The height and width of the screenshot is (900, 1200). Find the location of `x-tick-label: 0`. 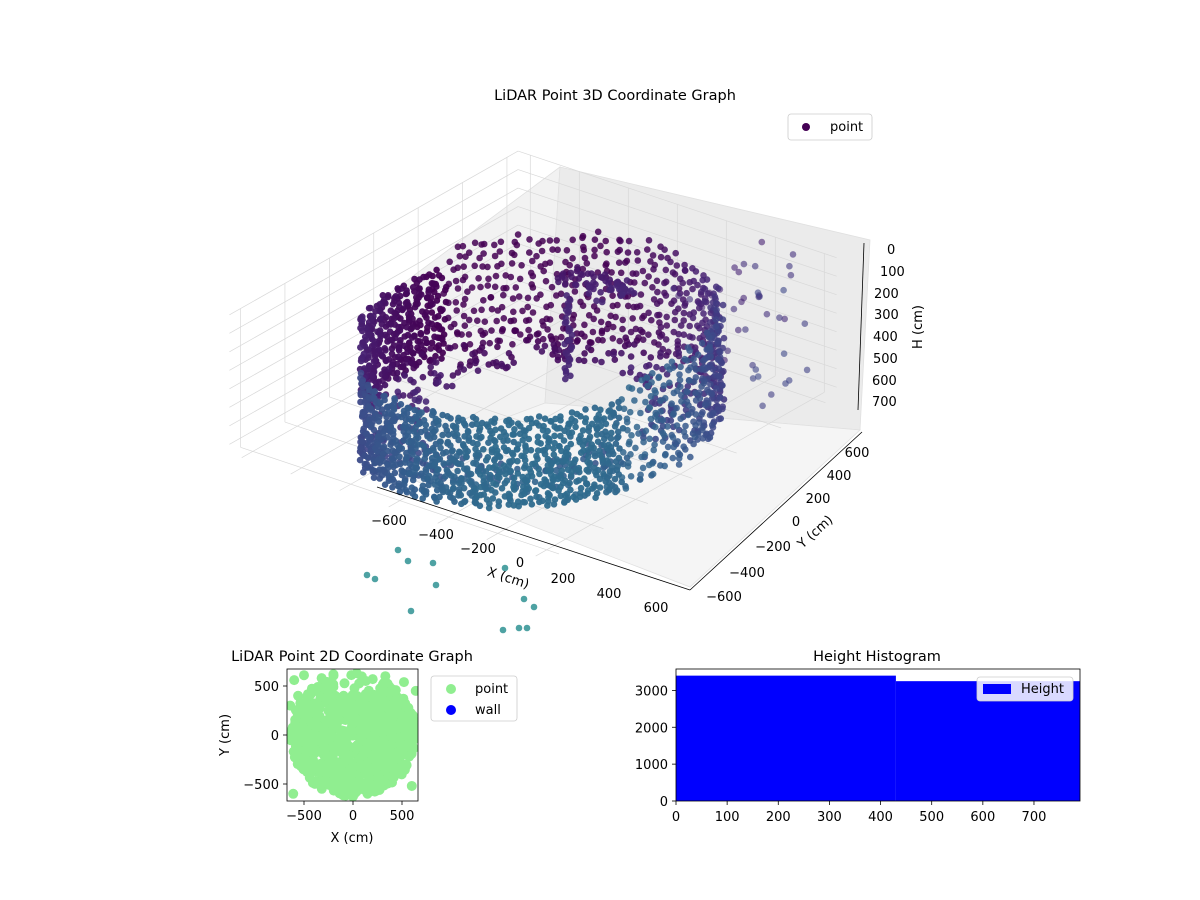

x-tick-label: 0 is located at coordinates (520, 563).